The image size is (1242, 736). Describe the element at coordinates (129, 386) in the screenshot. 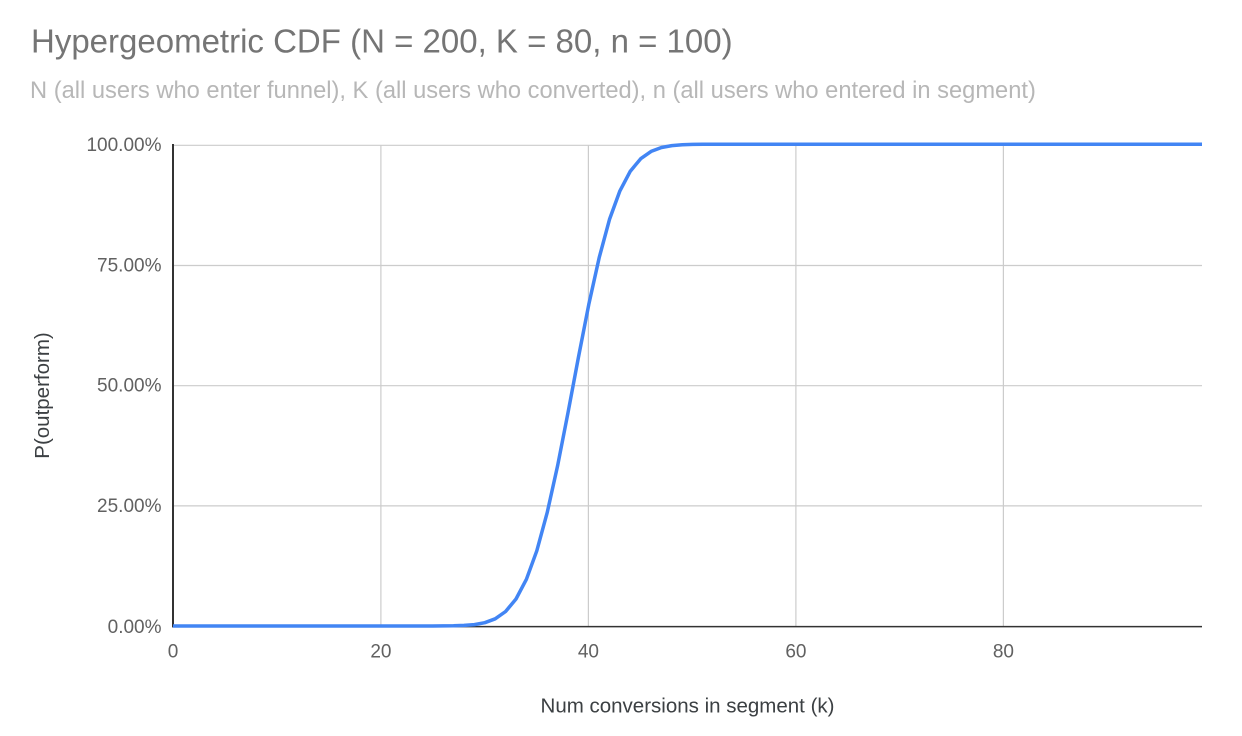

I see `svg-text: 50.00%` at that location.